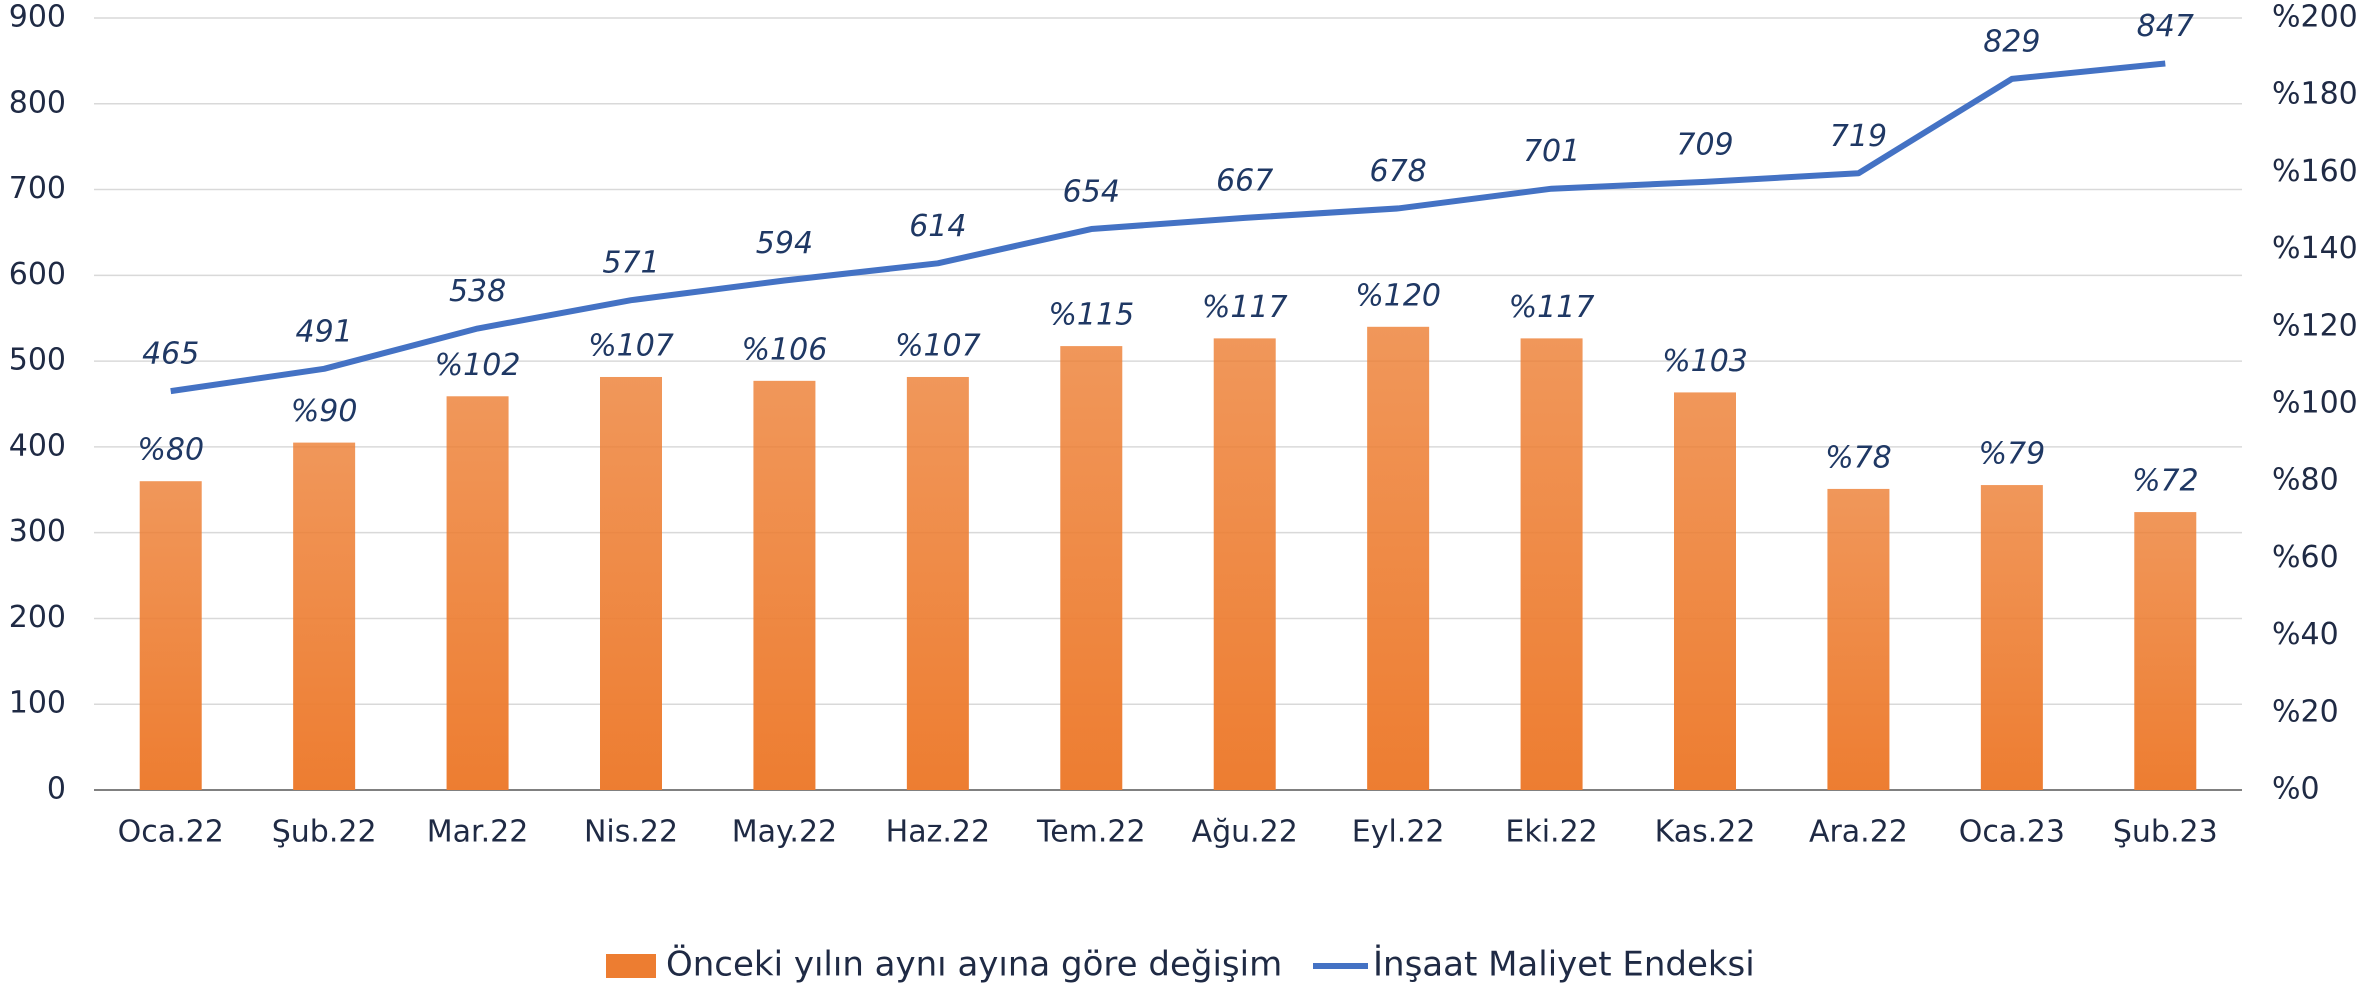  I want to click on x-tick-label: Nis.22, so click(631, 832).